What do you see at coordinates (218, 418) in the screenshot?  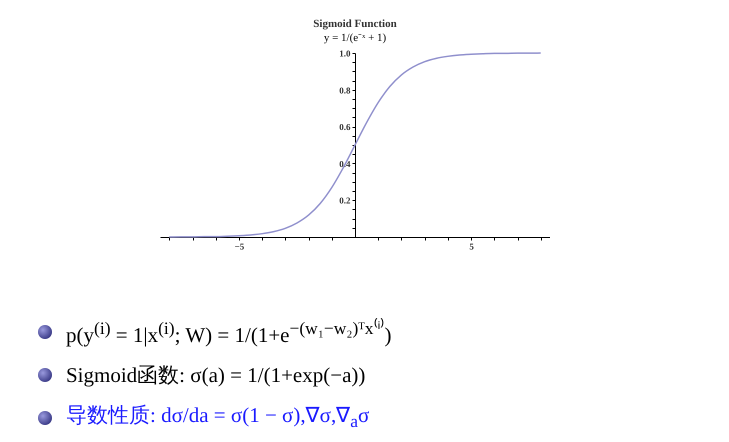 I see `text: 导数性质: dσ/da = σ(1 − σ),∇σ,∇$_{a}$σ` at bounding box center [218, 418].